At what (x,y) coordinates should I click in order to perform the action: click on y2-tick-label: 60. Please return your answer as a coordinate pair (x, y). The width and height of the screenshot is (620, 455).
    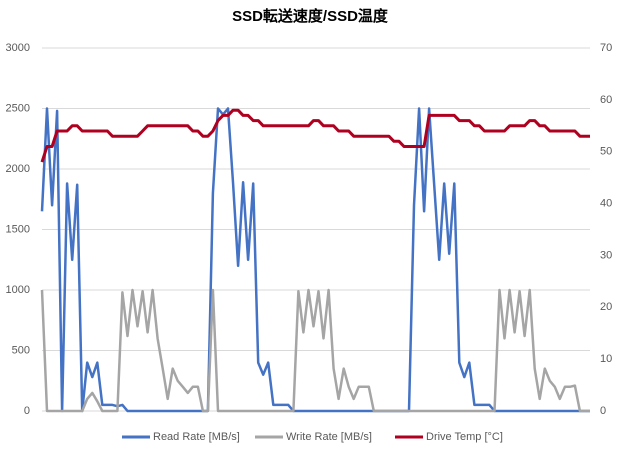
    Looking at the image, I should click on (606, 100).